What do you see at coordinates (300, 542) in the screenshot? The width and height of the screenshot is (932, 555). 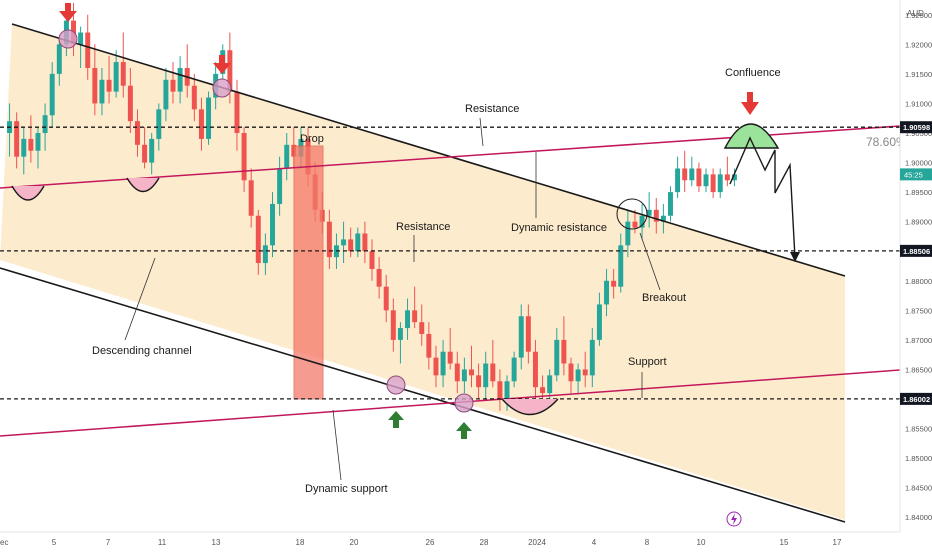 I see `x-tick-label: 18` at bounding box center [300, 542].